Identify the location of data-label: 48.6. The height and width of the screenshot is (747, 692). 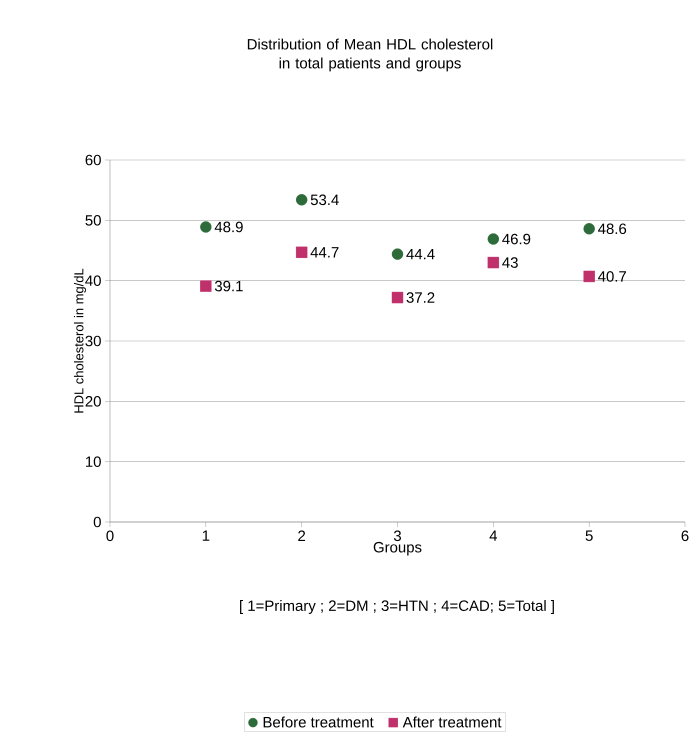
(612, 228).